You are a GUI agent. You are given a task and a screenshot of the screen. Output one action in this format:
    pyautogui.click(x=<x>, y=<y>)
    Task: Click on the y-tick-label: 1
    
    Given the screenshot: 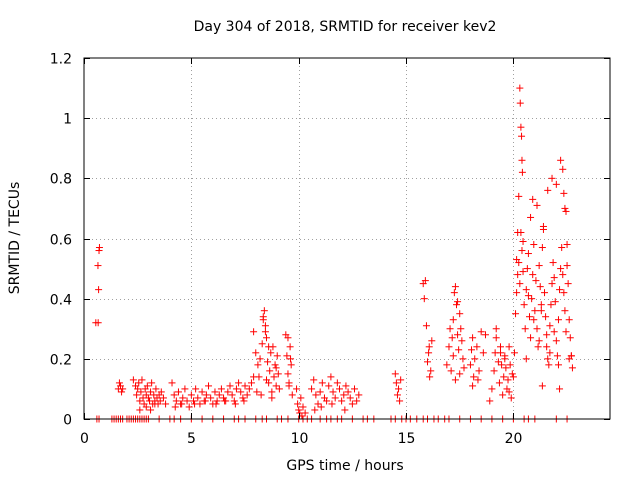 What is the action you would take?
    pyautogui.click(x=67, y=120)
    